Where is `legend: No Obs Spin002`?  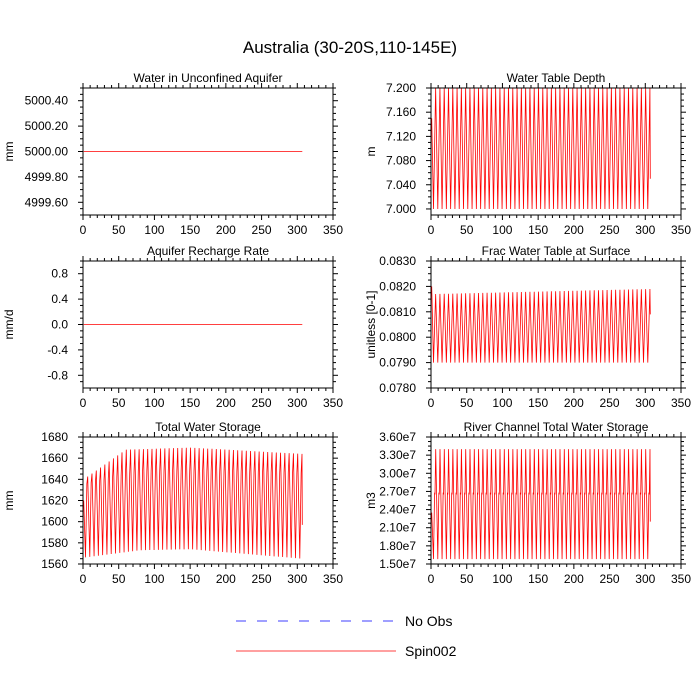
legend: No Obs Spin002 is located at coordinates (346, 636).